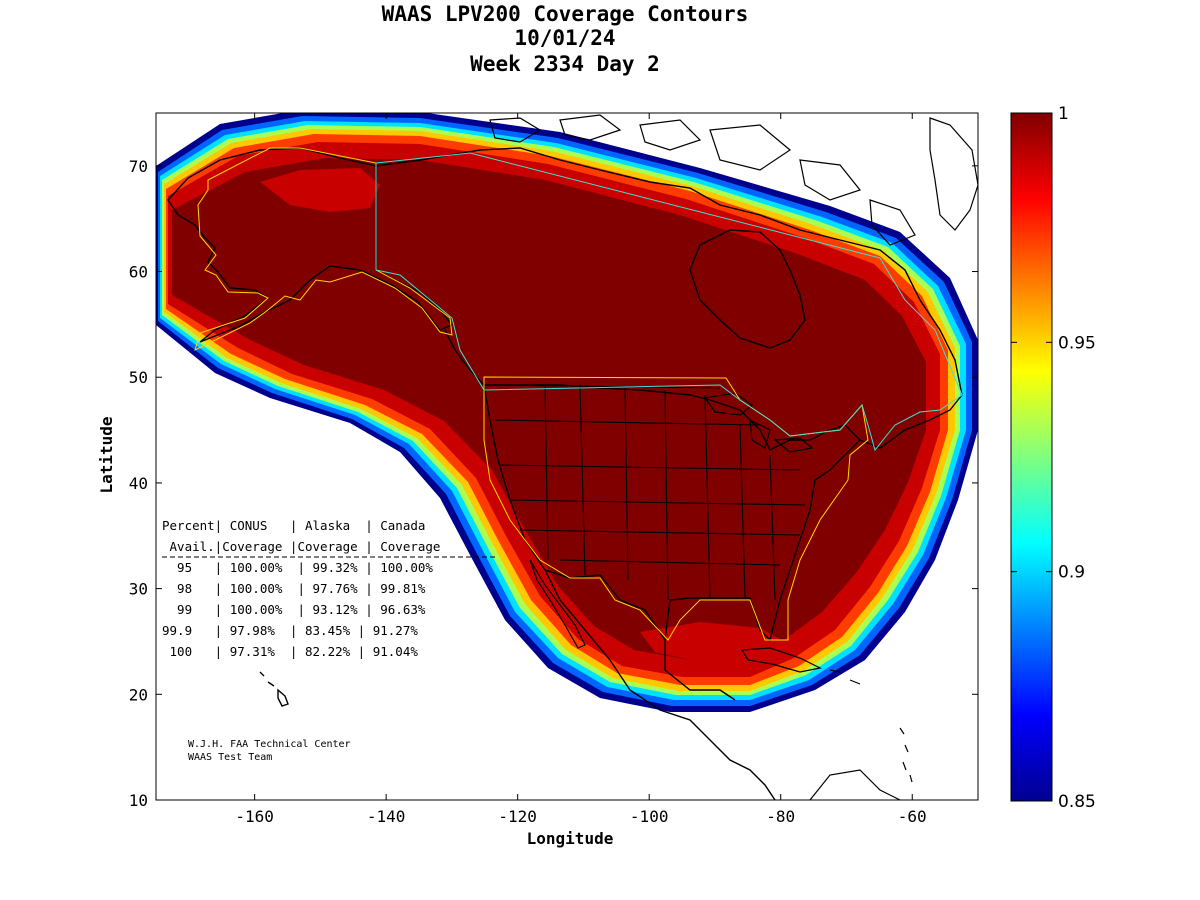  Describe the element at coordinates (557, 604) in the screenshot. I see `baja-california` at that location.